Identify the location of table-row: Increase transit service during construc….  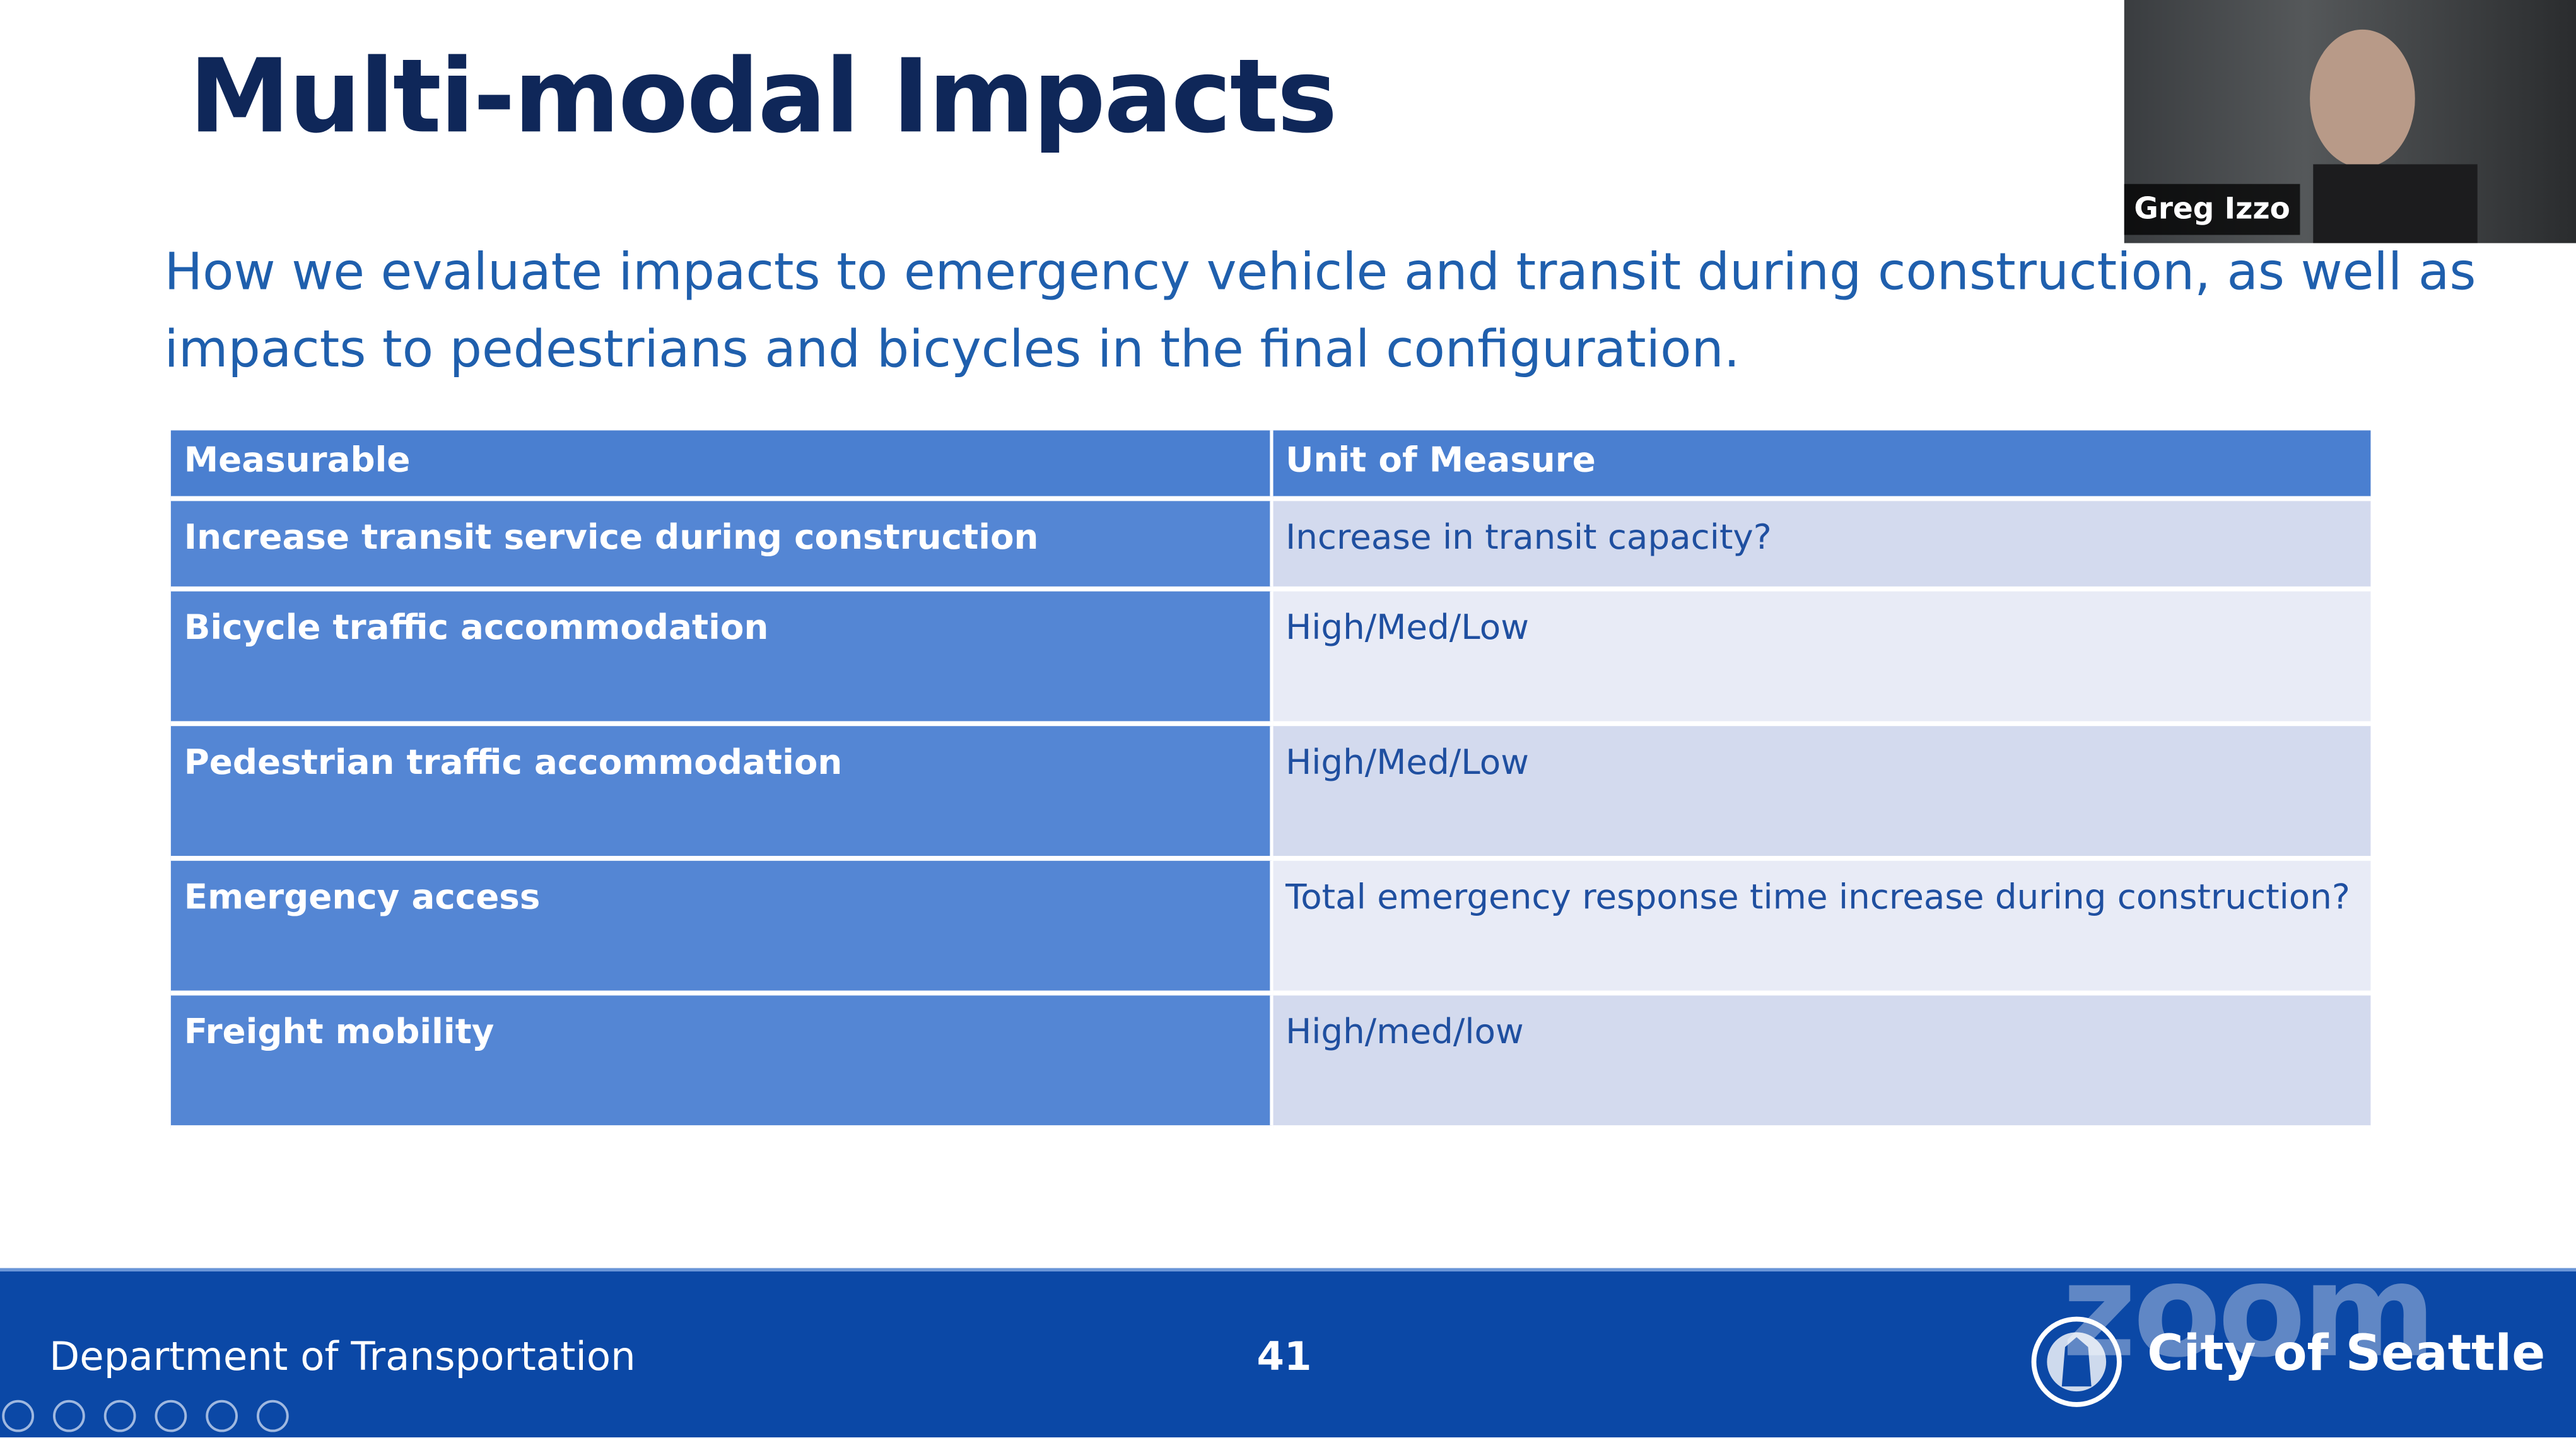
(1270, 545).